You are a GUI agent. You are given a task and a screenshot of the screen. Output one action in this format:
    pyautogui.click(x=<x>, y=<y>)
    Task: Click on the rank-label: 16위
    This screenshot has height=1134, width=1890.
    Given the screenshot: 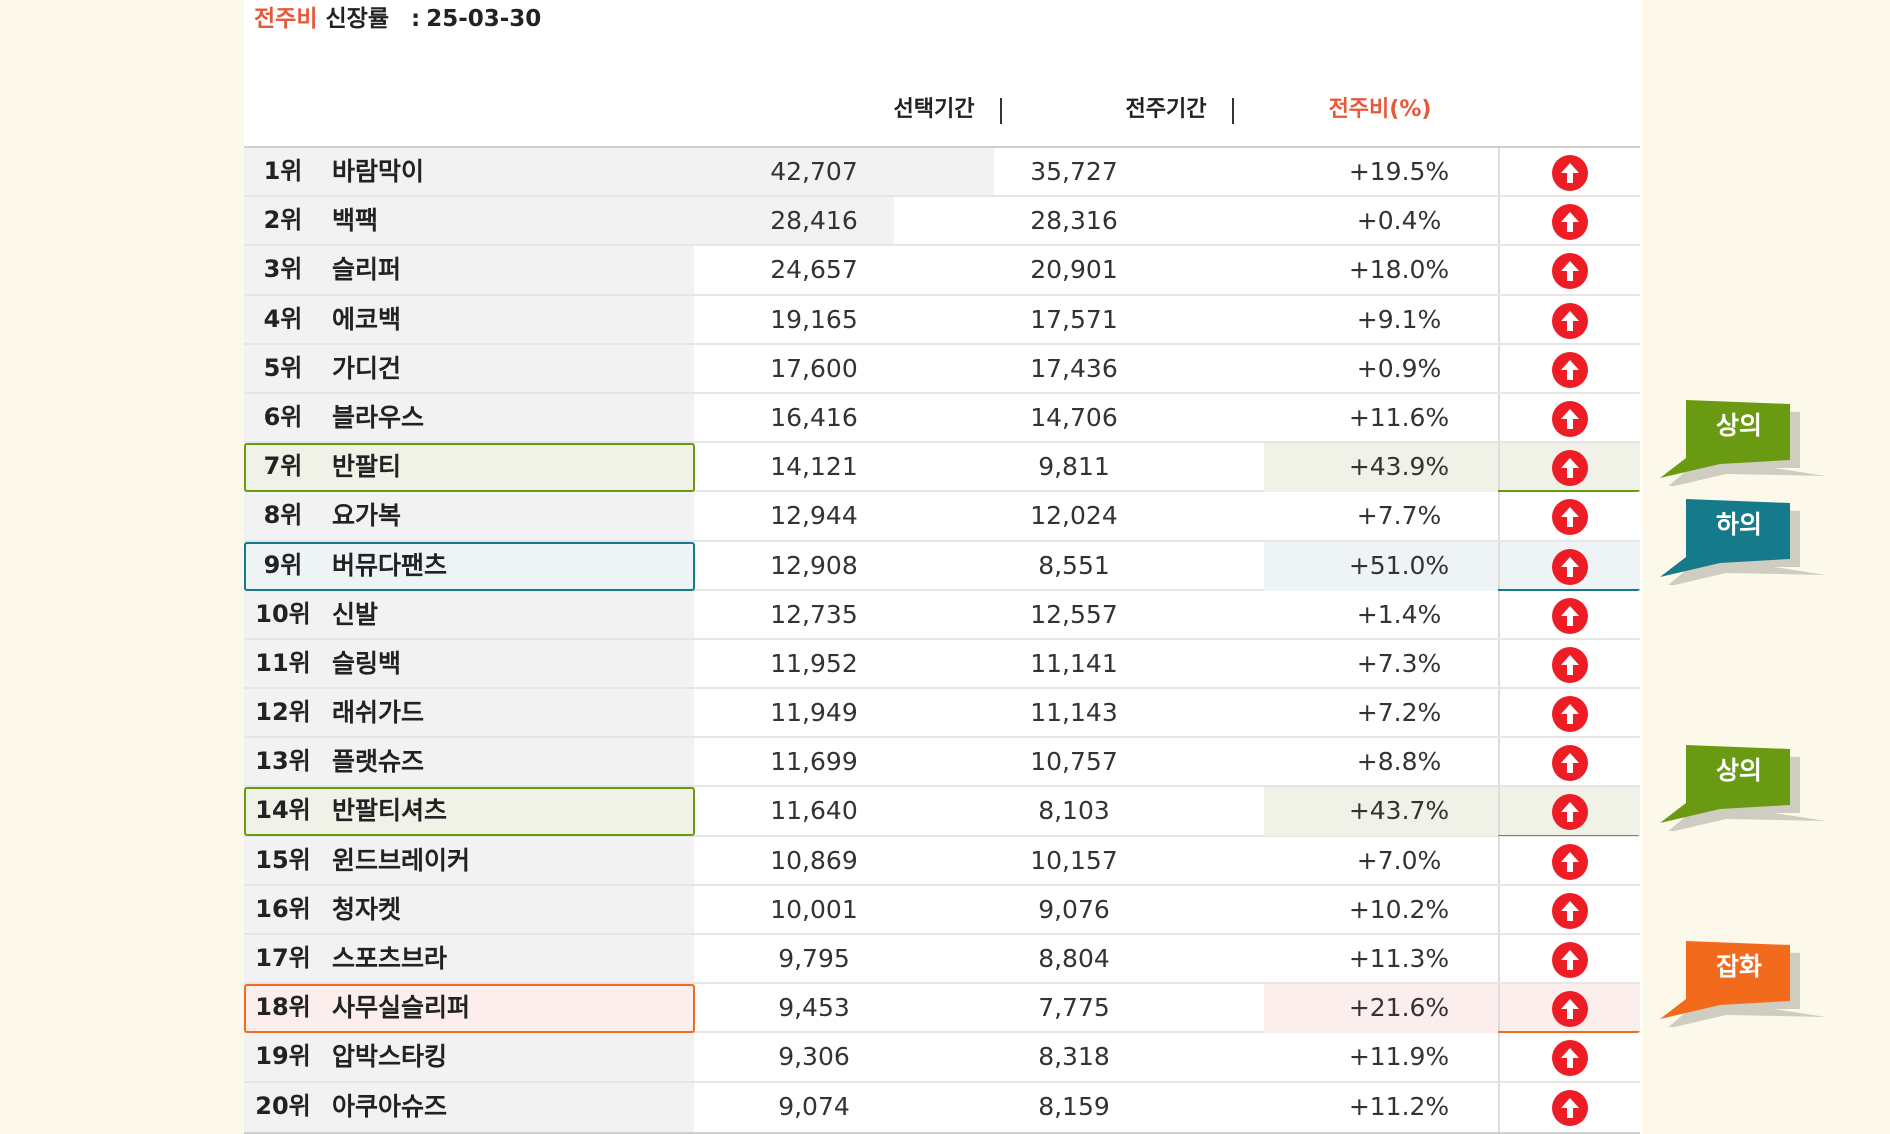 What is the action you would take?
    pyautogui.click(x=283, y=908)
    